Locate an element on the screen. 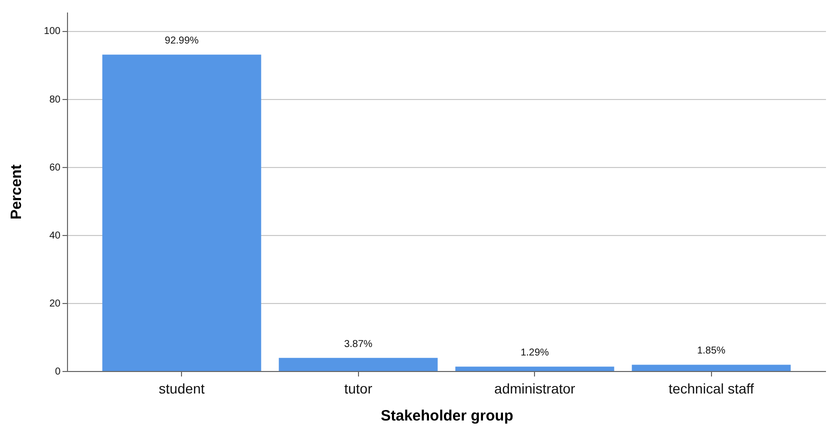 The height and width of the screenshot is (443, 834). y-tick-label: 60 is located at coordinates (55, 168).